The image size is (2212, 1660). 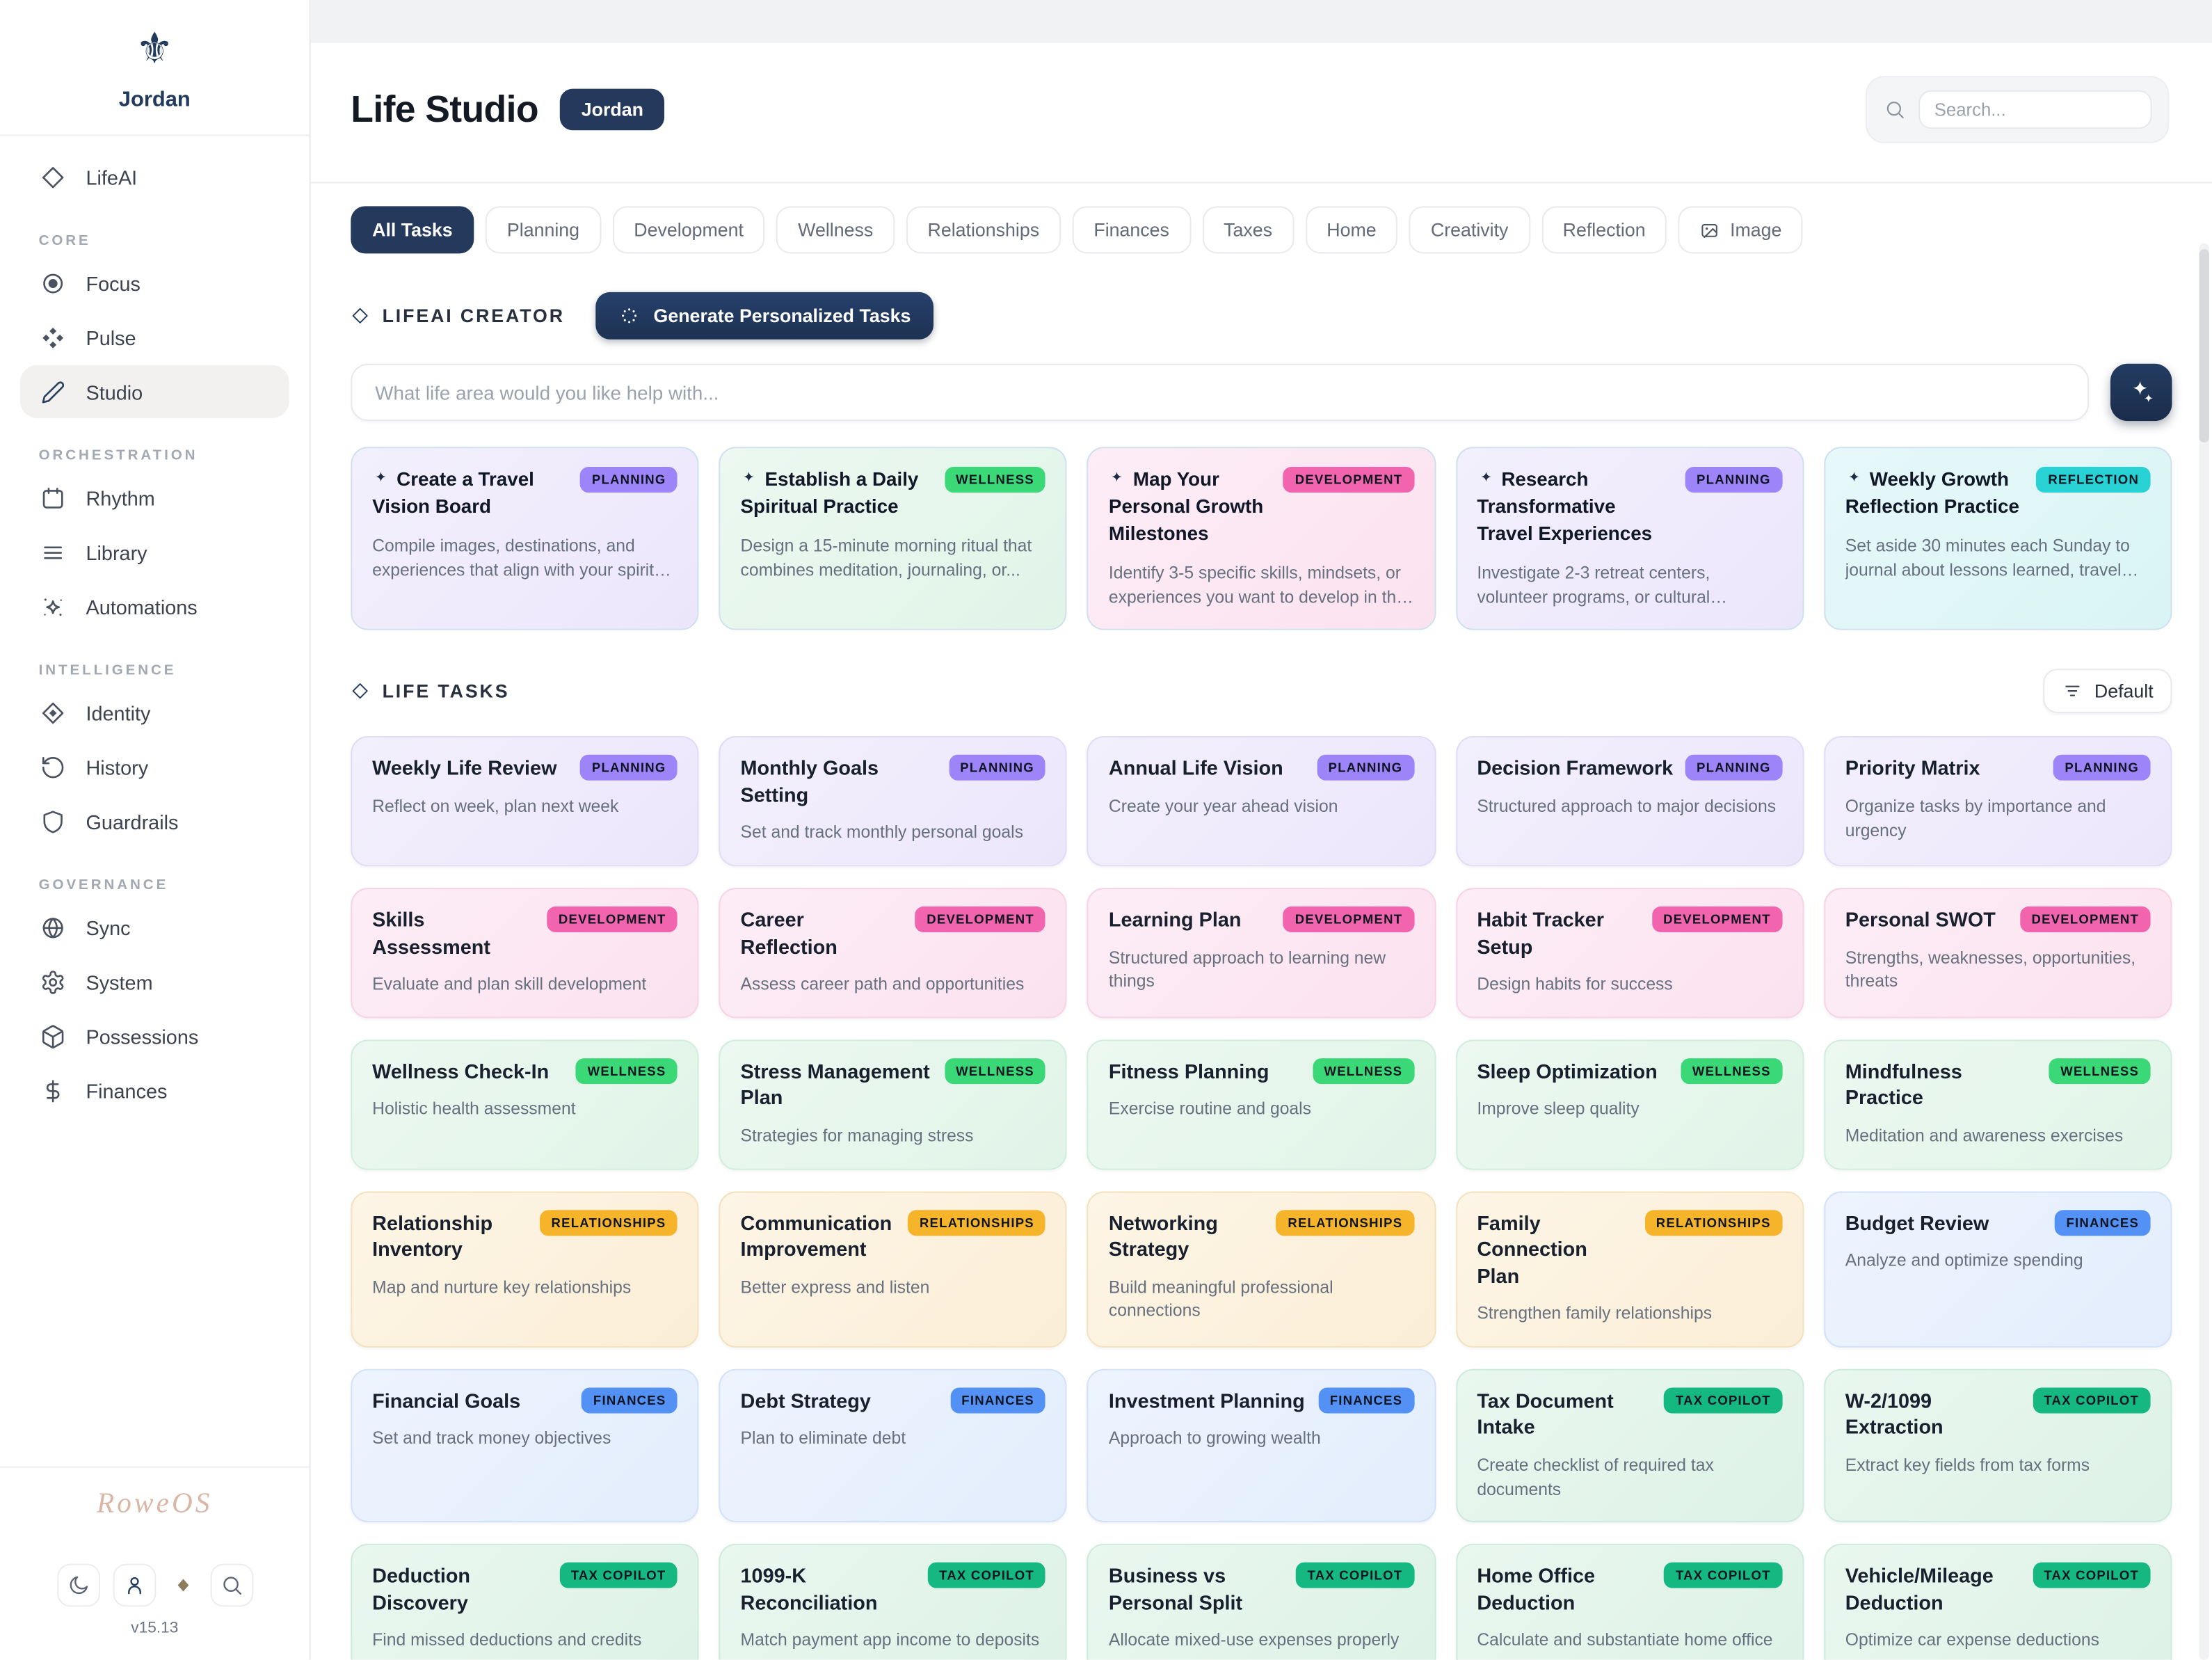 What do you see at coordinates (1210, 1109) in the screenshot?
I see `task-description: Exercise routine and goals` at bounding box center [1210, 1109].